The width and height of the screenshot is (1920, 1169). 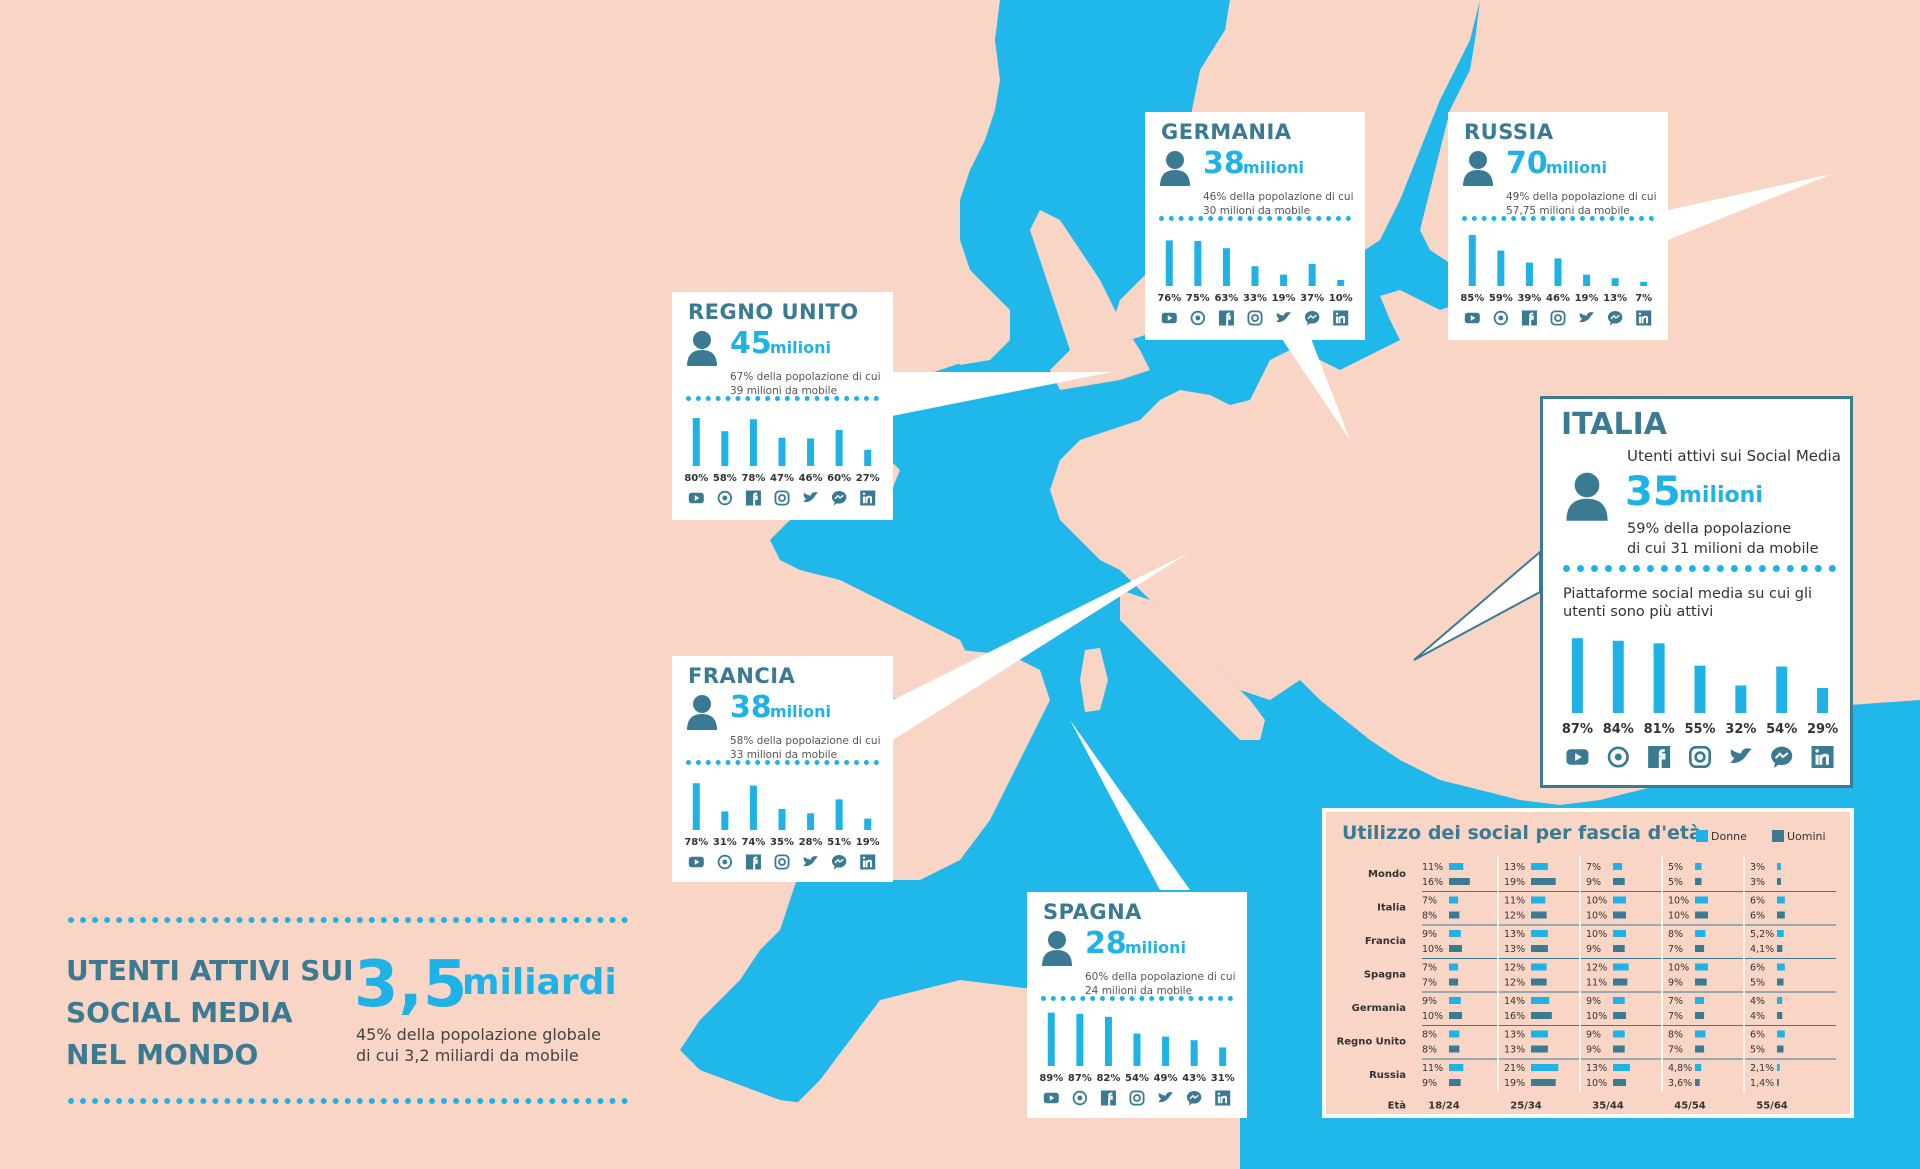 What do you see at coordinates (1781, 729) in the screenshot?
I see `bar-value-label: 54%` at bounding box center [1781, 729].